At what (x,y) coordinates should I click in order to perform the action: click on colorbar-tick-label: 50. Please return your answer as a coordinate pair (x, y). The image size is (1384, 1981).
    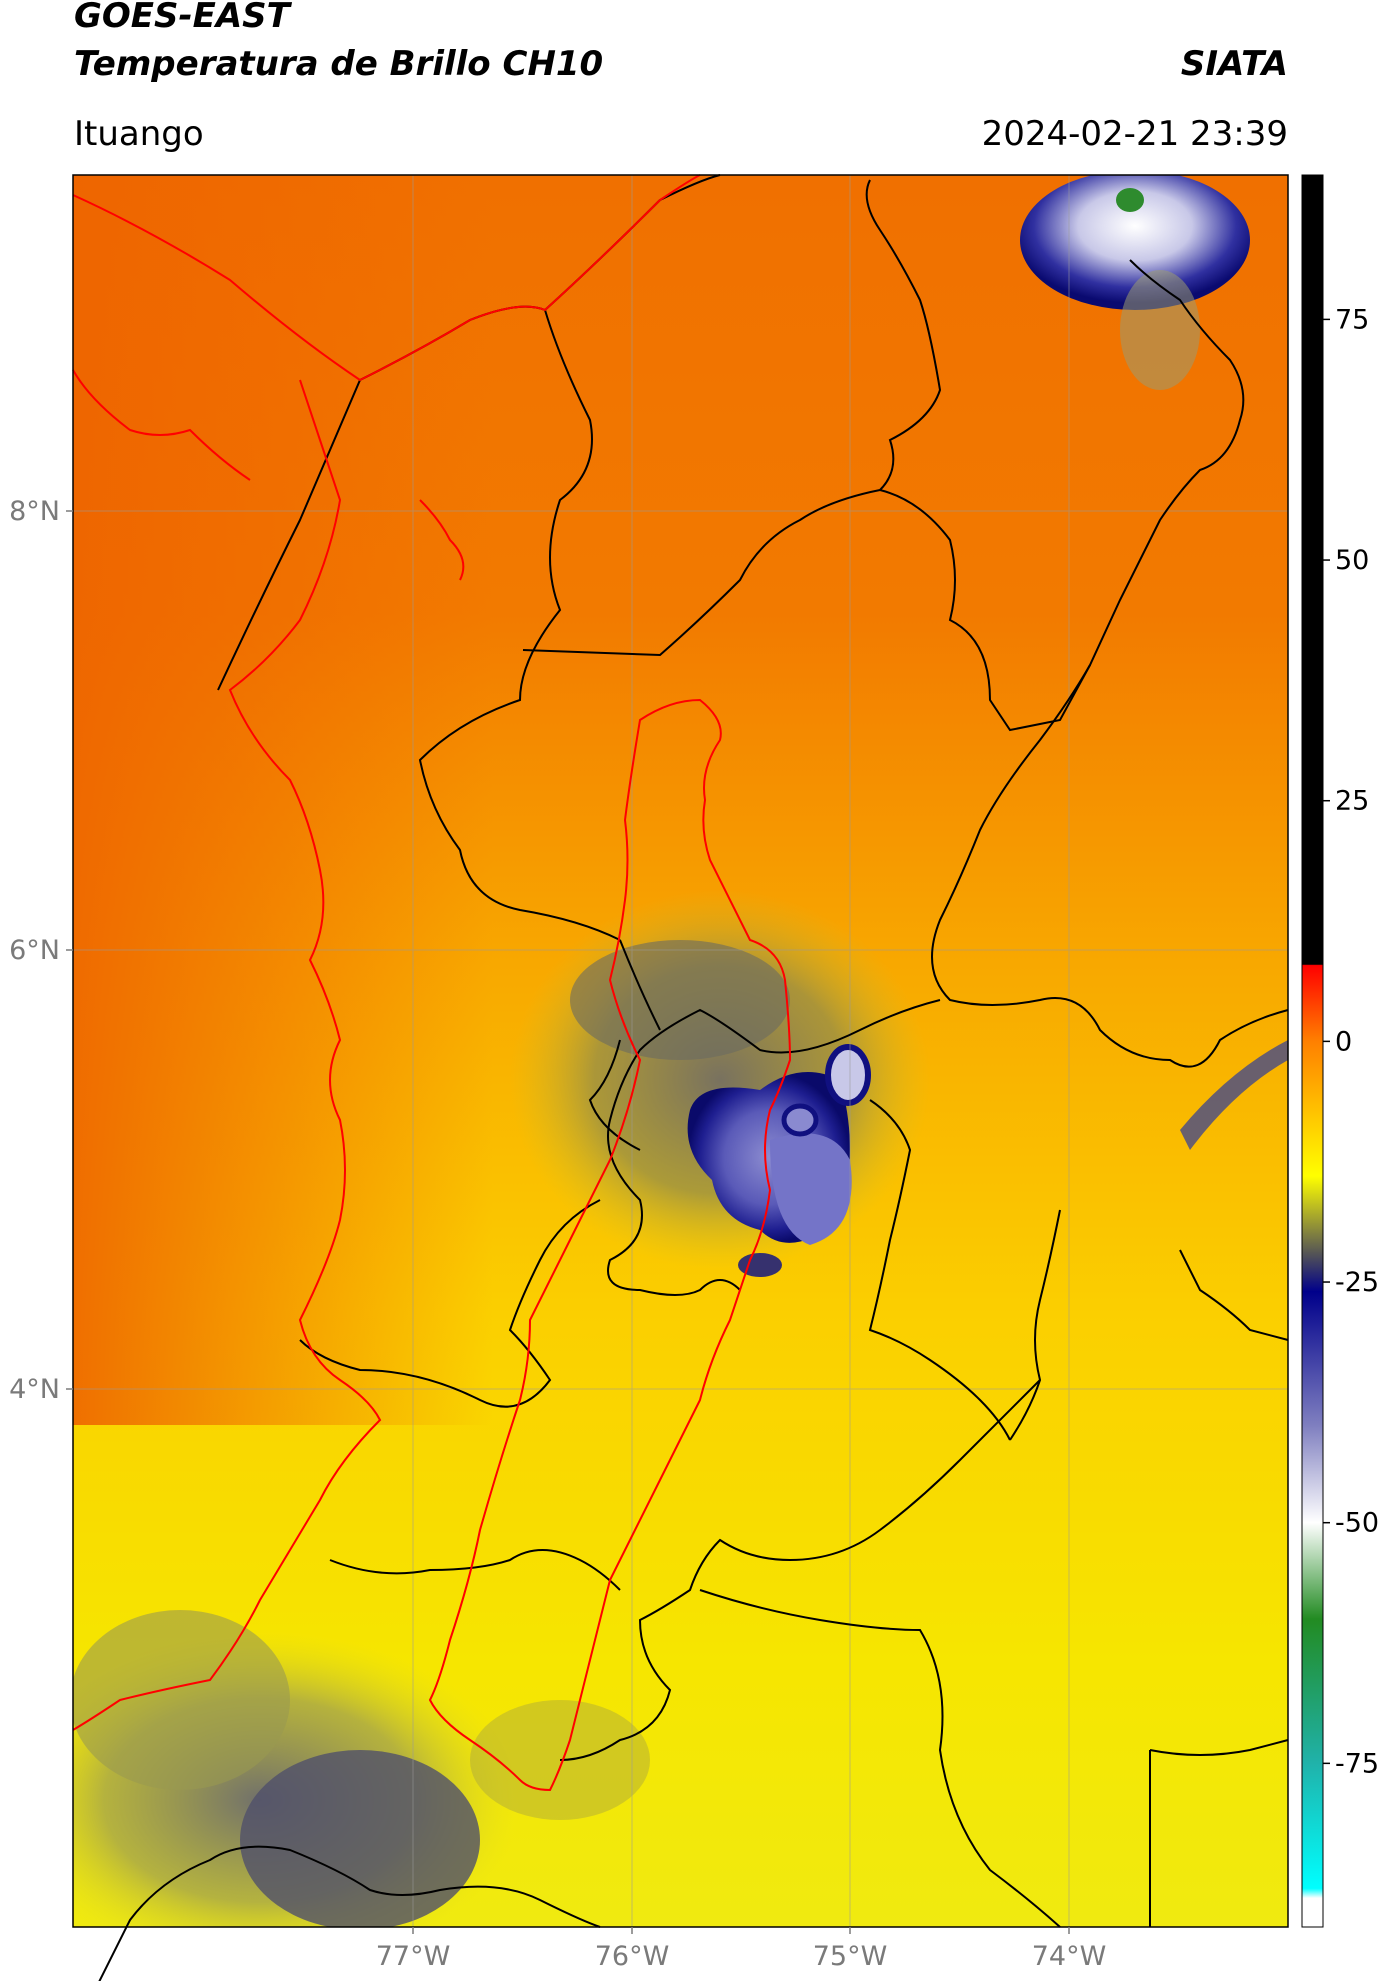
    Looking at the image, I should click on (1352, 560).